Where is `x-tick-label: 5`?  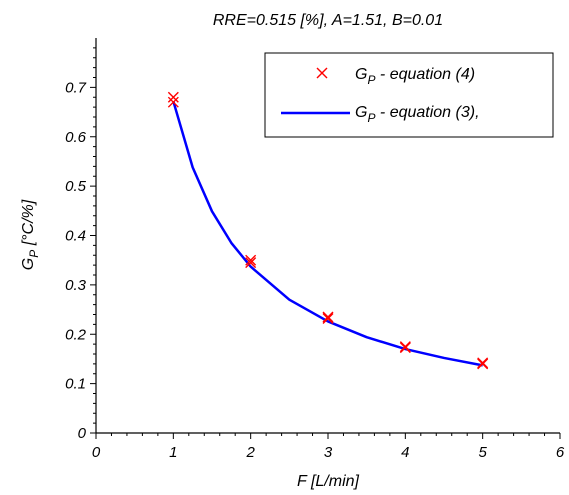 x-tick-label: 5 is located at coordinates (482, 452).